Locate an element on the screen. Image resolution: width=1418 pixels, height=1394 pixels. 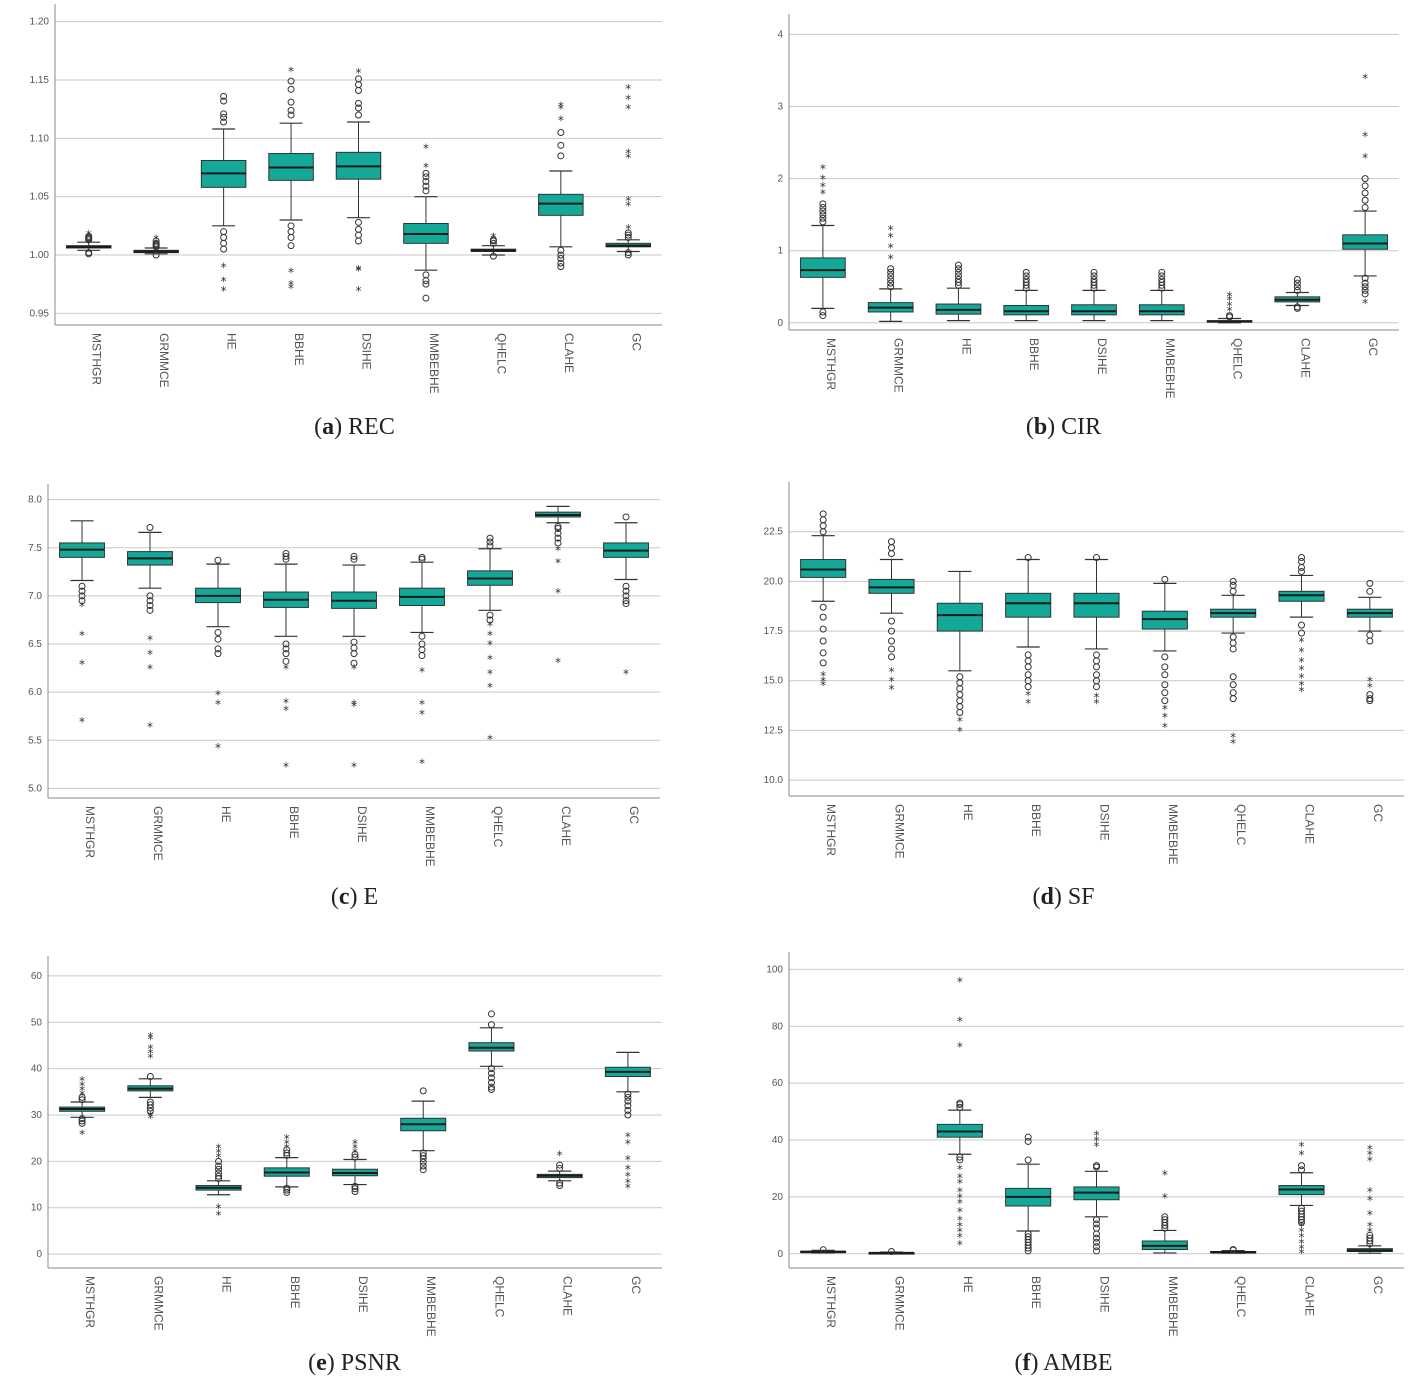
rec-box-clahe: *** is located at coordinates (561, 185).